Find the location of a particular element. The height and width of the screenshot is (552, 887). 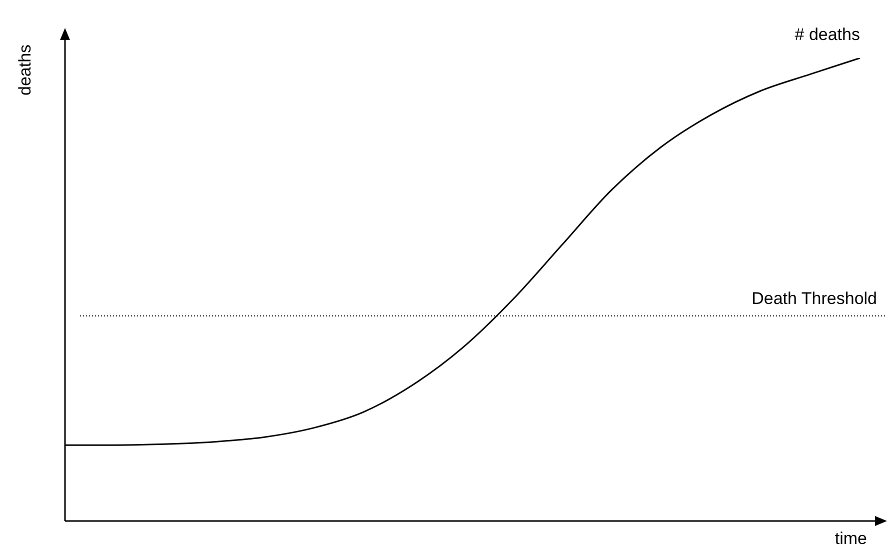

series-label: # deaths is located at coordinates (827, 34).